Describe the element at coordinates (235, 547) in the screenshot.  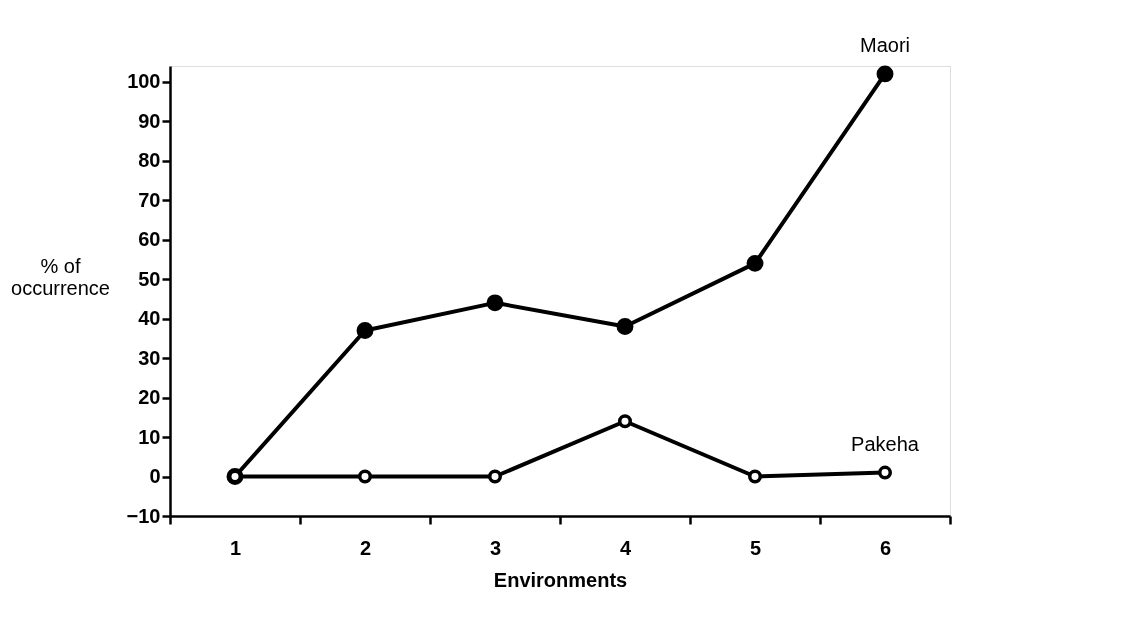
I see `x-tick-label: 1` at that location.